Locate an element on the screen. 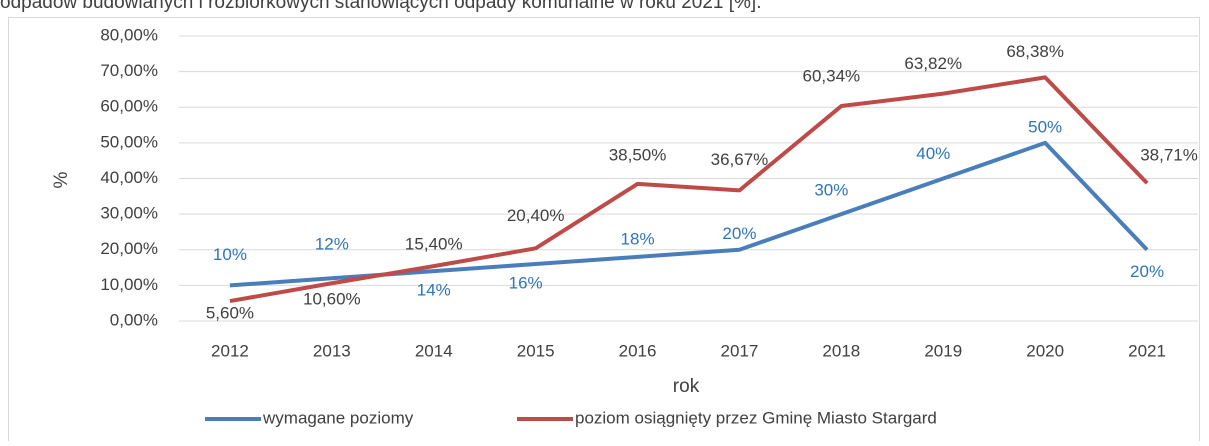 The height and width of the screenshot is (446, 1209). y-tick-label: 0,00% is located at coordinates (134, 319).